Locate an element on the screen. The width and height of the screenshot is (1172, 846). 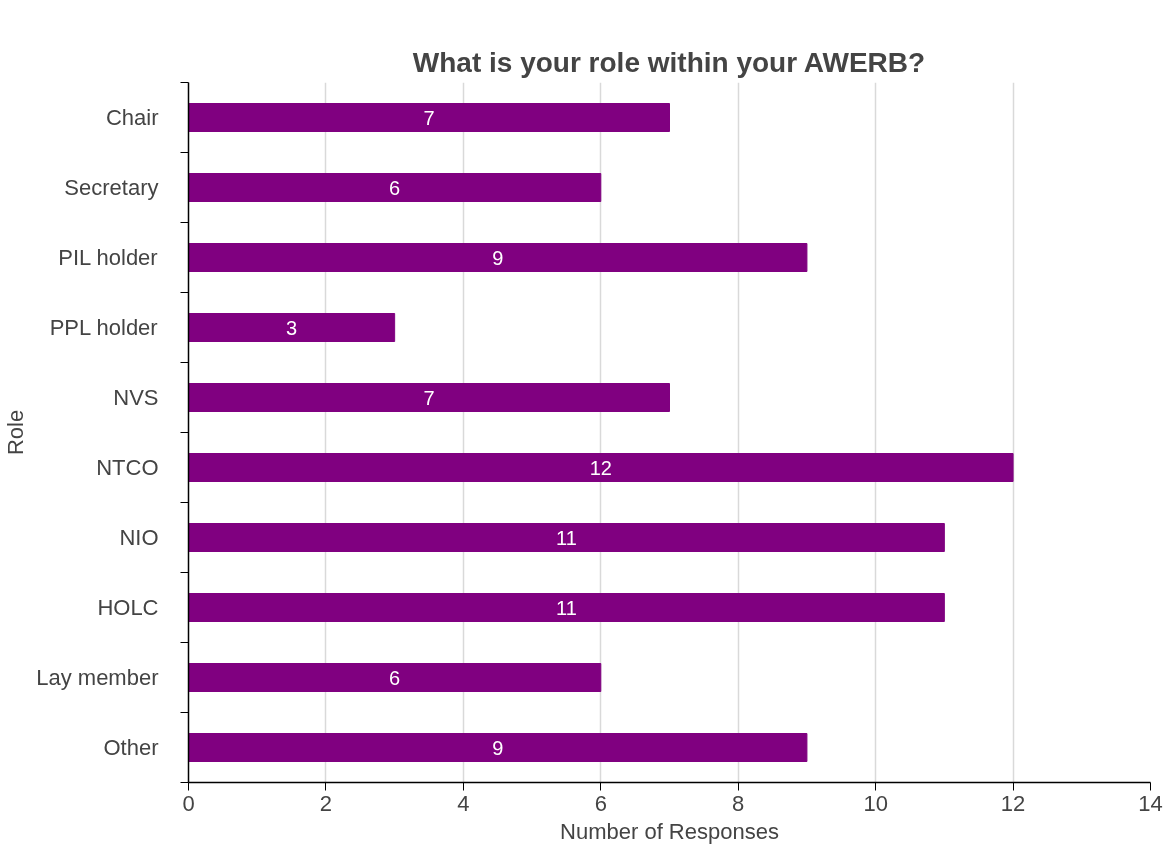
x-tick-label: 10 is located at coordinates (875, 803).